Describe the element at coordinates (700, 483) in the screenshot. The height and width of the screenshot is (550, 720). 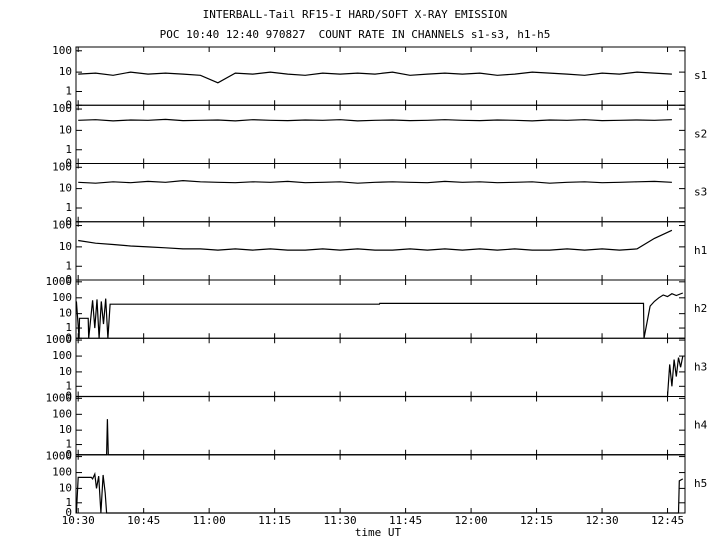
I see `channel-label: h5` at that location.